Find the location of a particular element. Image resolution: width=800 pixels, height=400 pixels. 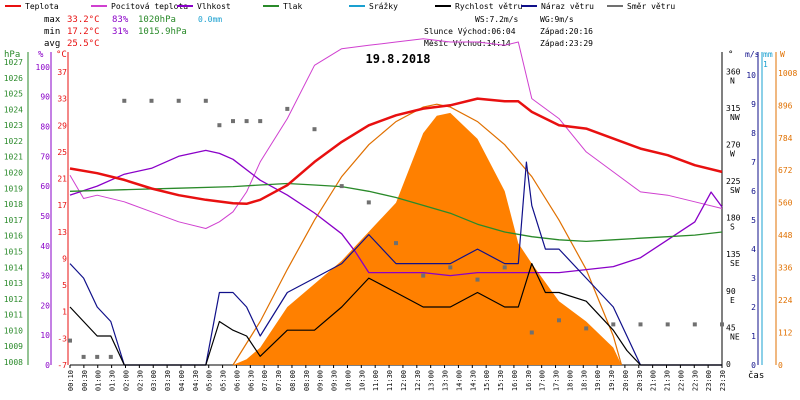

w-tick-label: 784 is located at coordinates (785, 138).